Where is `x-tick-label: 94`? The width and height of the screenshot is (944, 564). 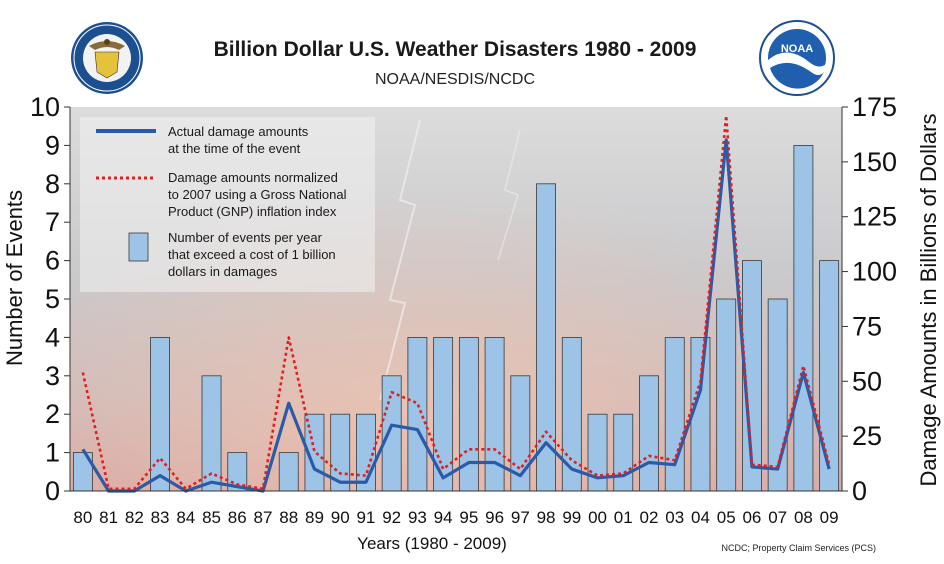
x-tick-label: 94 is located at coordinates (443, 517).